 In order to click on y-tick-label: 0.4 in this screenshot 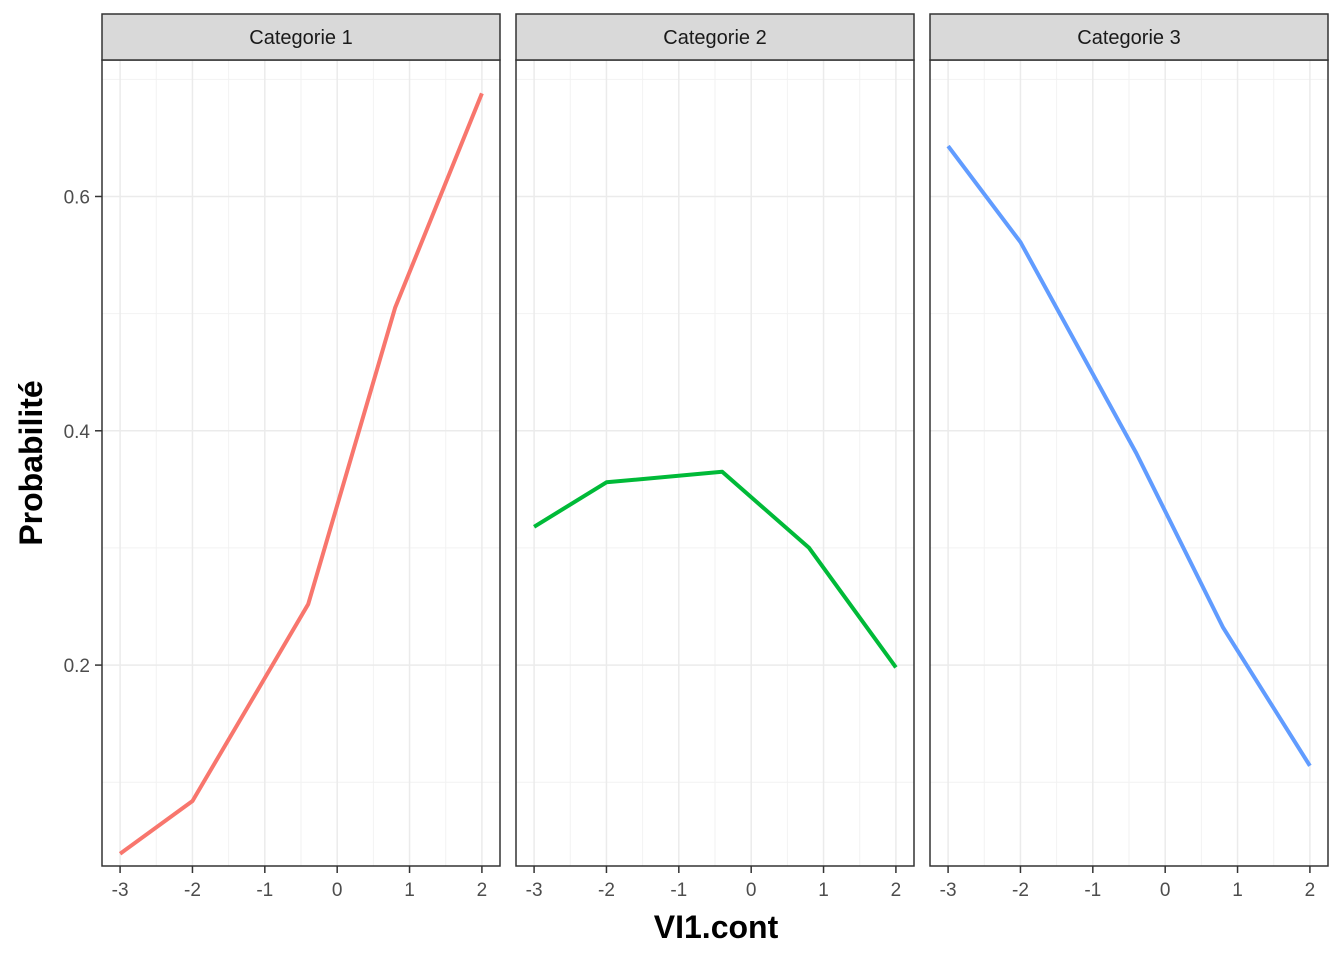, I will do `click(77, 432)`.